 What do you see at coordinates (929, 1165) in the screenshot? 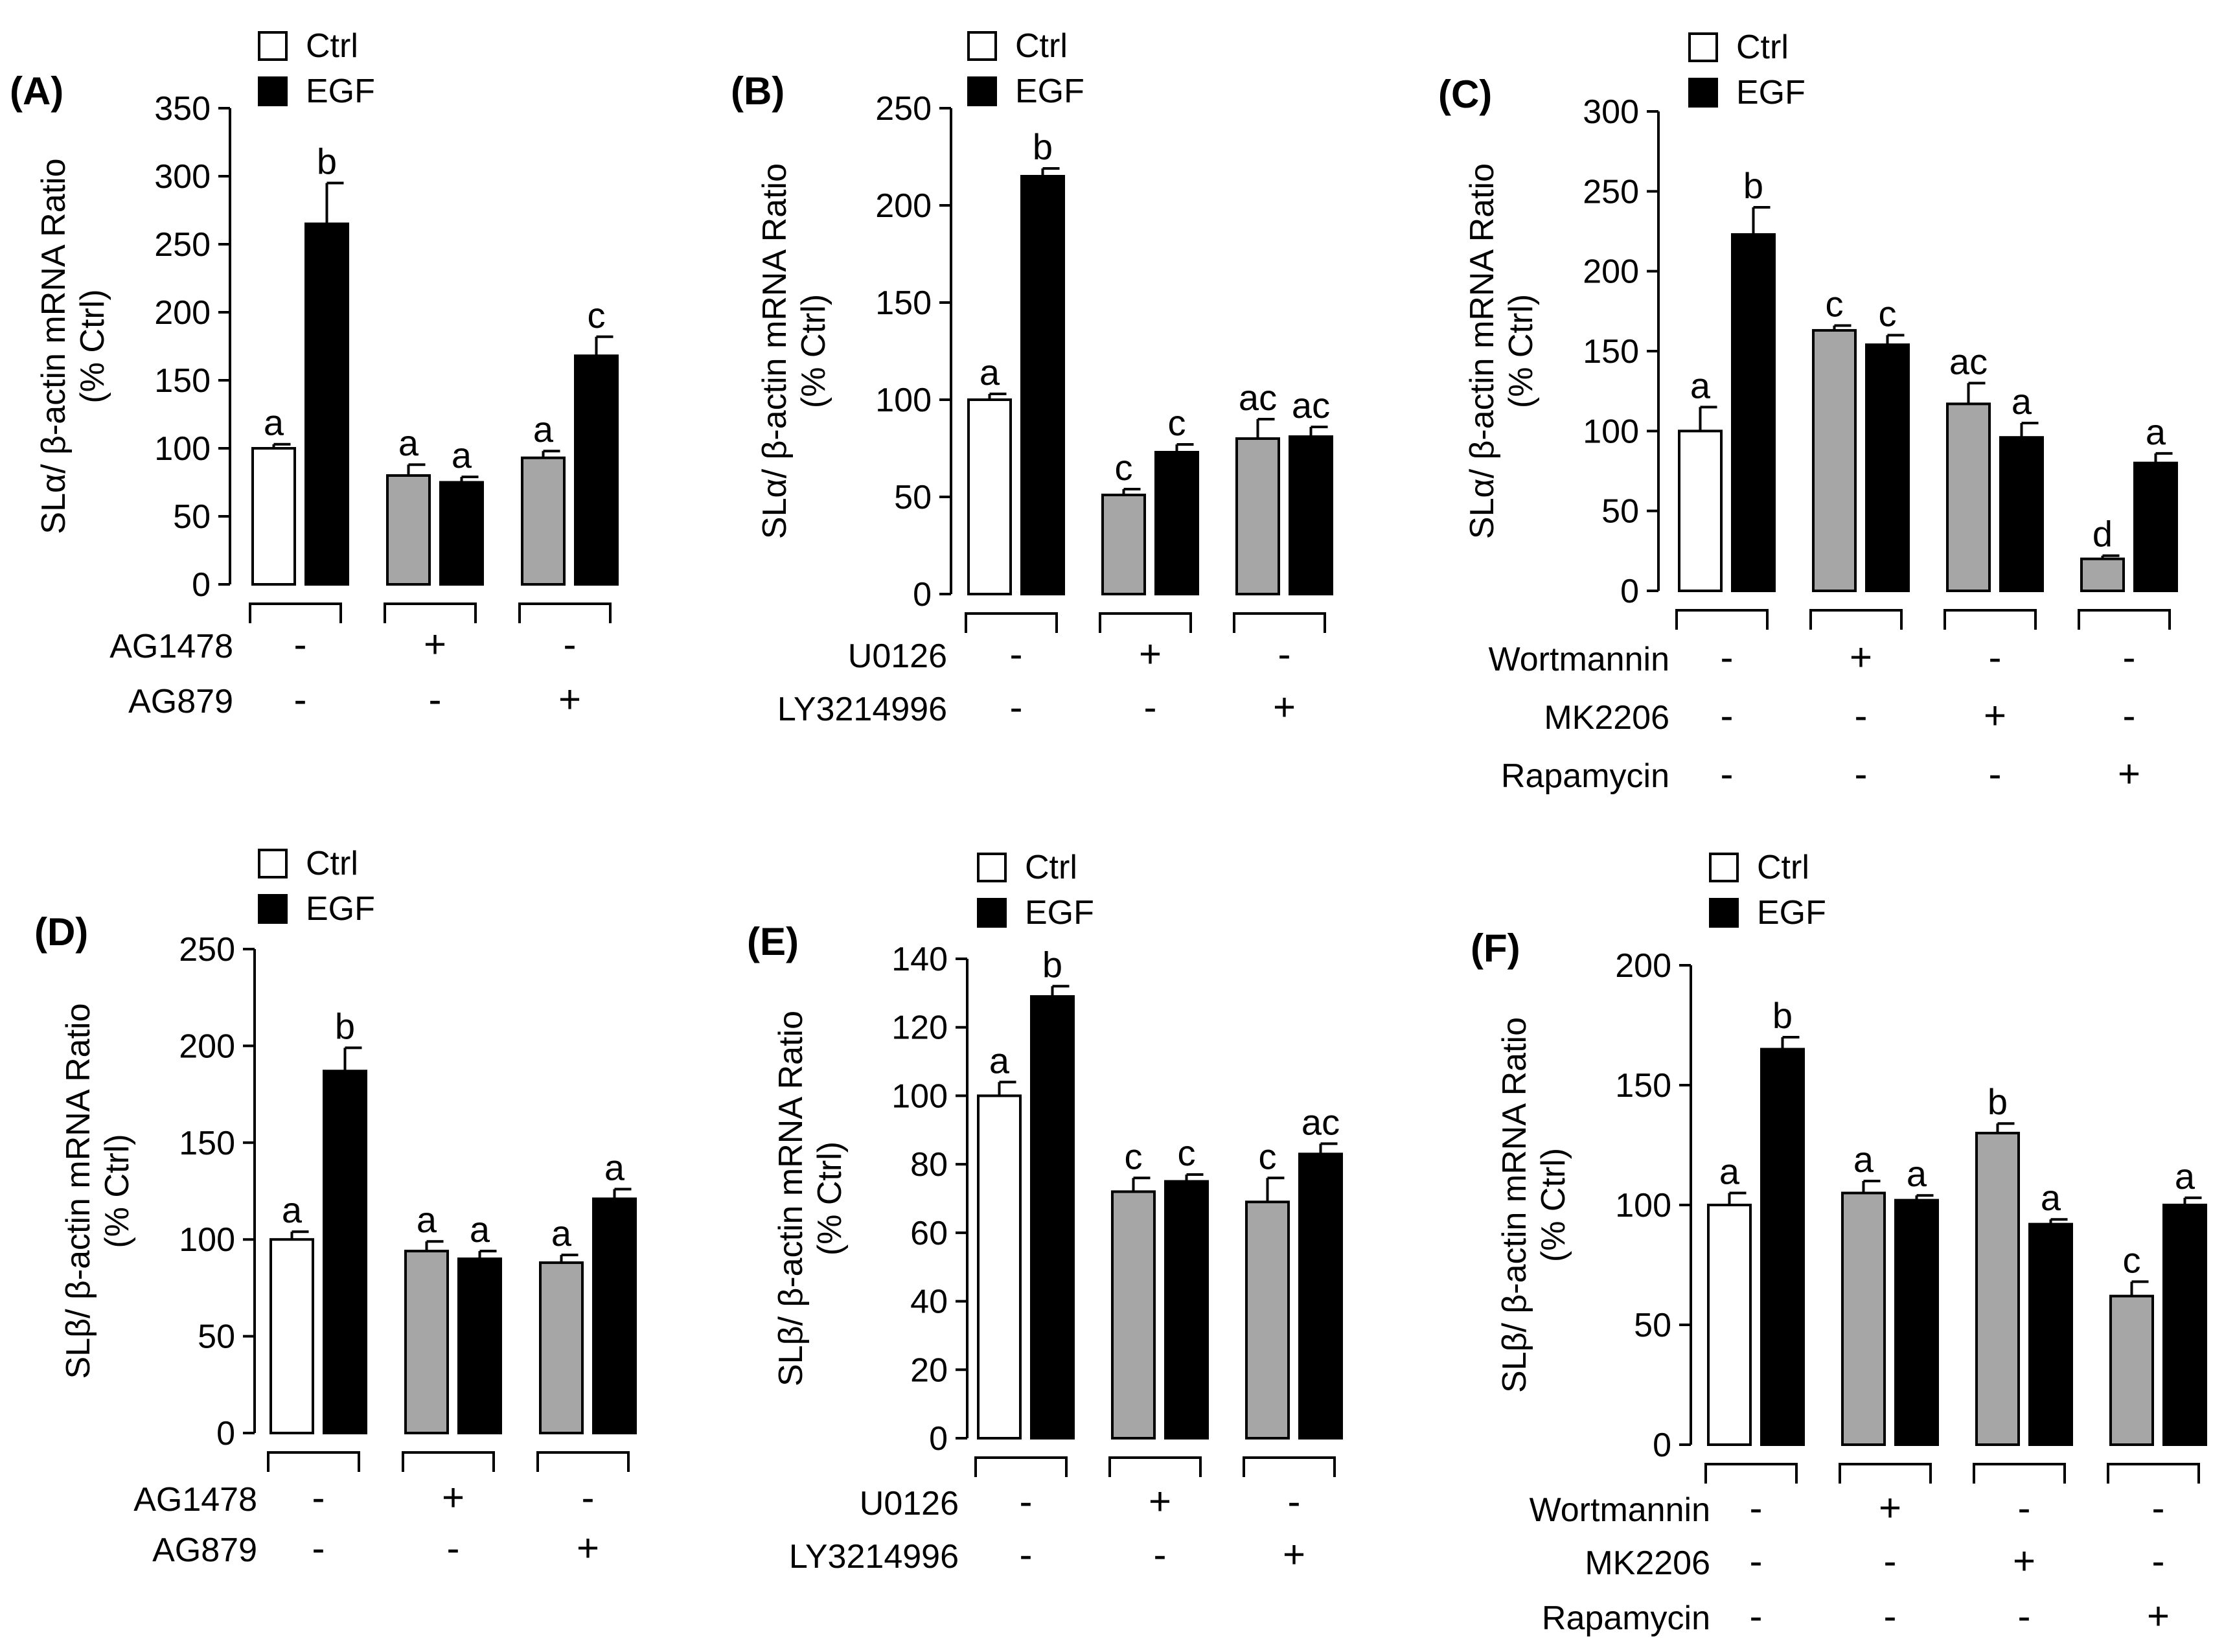
I see `y-tick-label: 80` at bounding box center [929, 1165].